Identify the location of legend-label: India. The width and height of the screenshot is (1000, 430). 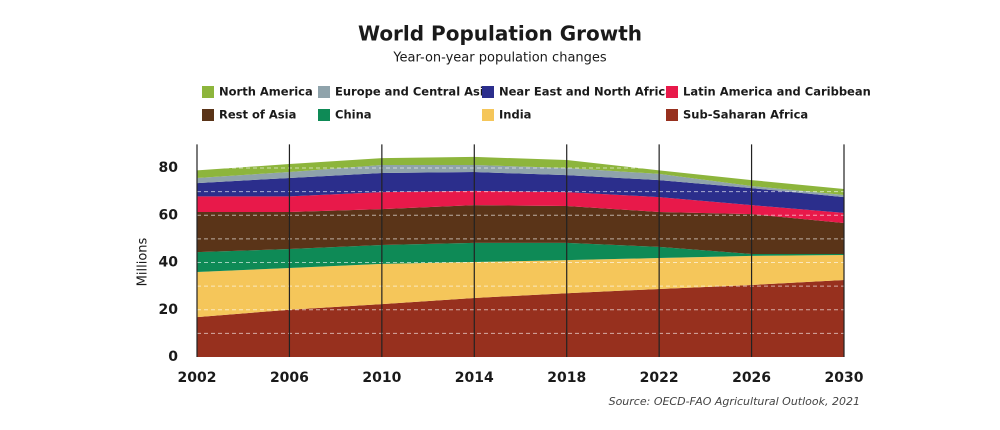
(515, 115).